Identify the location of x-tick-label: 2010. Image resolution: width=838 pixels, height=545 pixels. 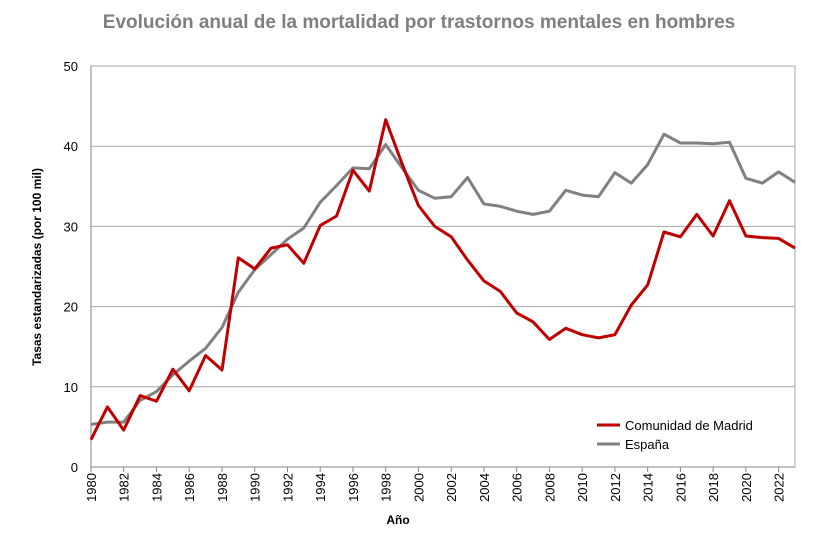
(582, 487).